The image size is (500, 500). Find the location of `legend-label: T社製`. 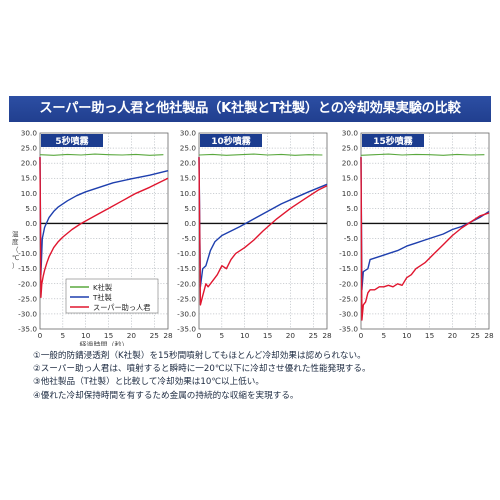

legend-label: T社製 is located at coordinates (102, 297).